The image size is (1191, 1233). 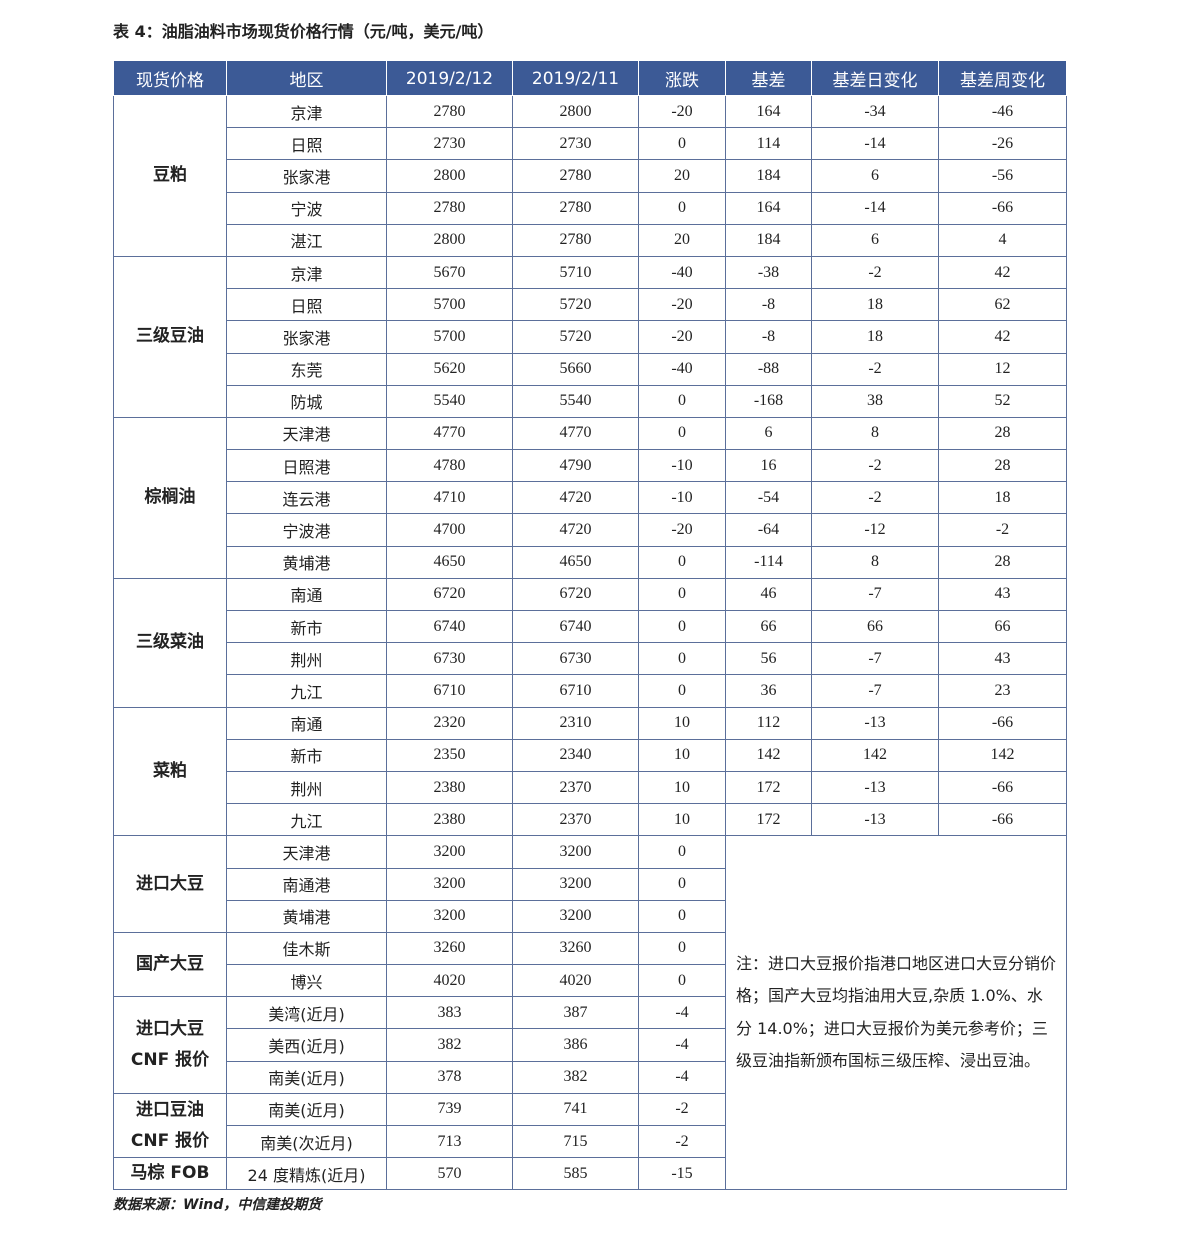 I want to click on value-cell: 114, so click(x=768, y=144).